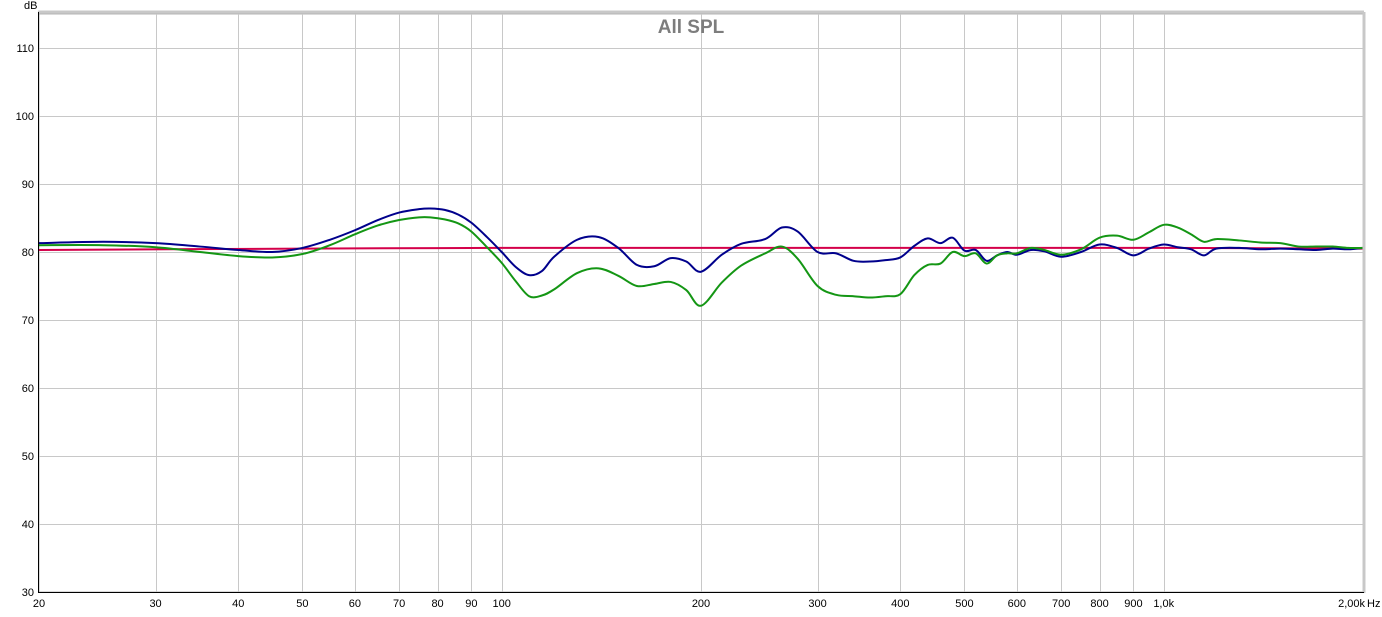 The image size is (1382, 617). What do you see at coordinates (399, 604) in the screenshot?
I see `x-tick-label: 70` at bounding box center [399, 604].